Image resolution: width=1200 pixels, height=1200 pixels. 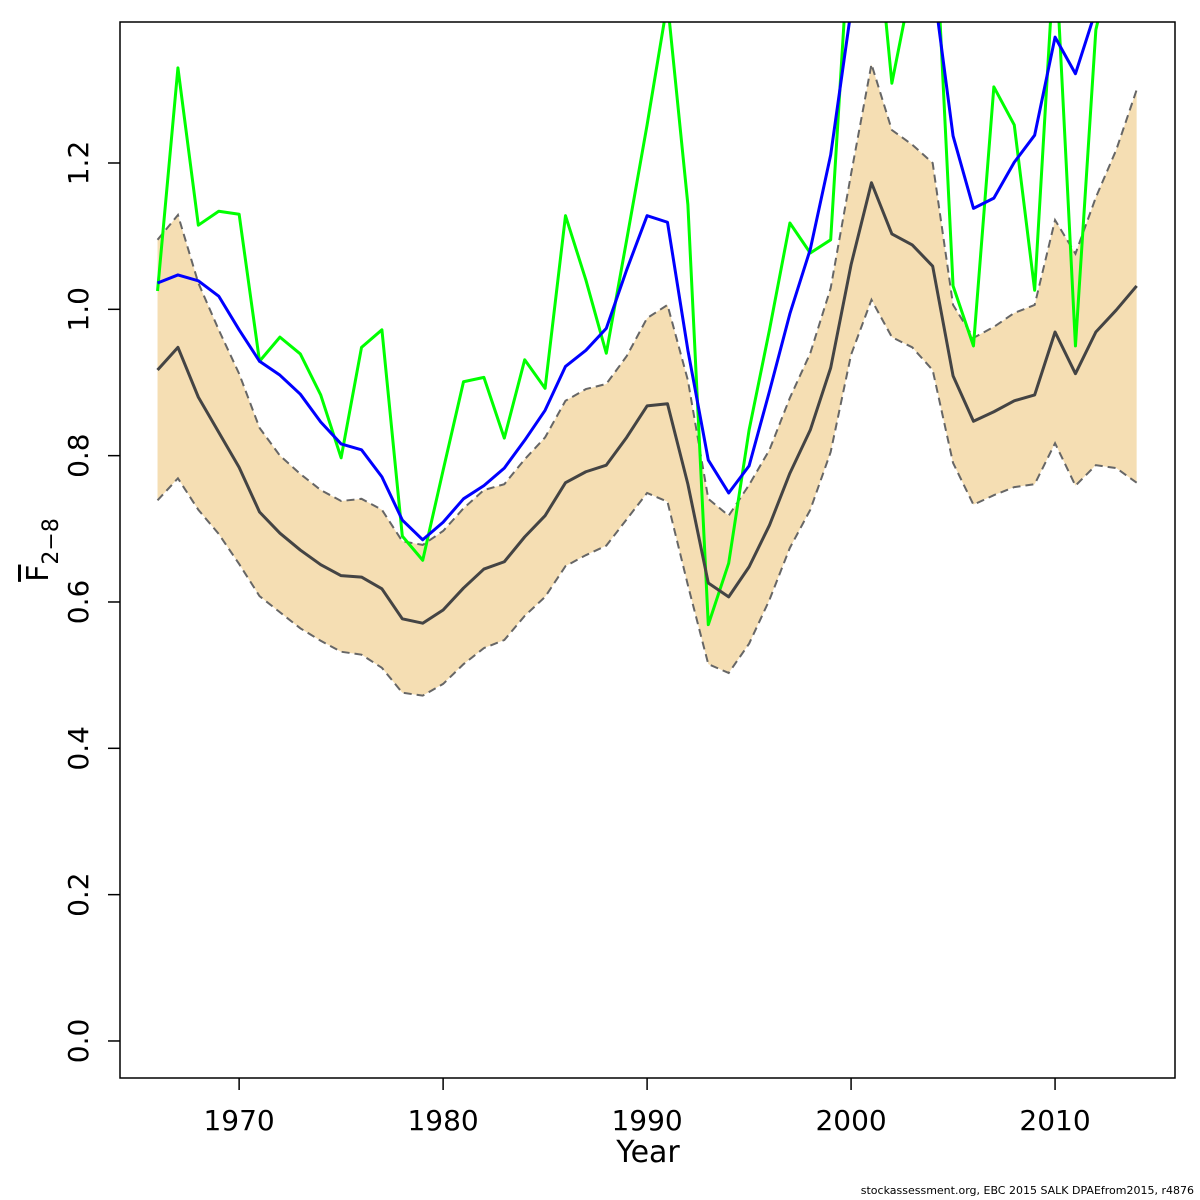 I want to click on y-tick-label: 0.2, so click(x=78, y=894).